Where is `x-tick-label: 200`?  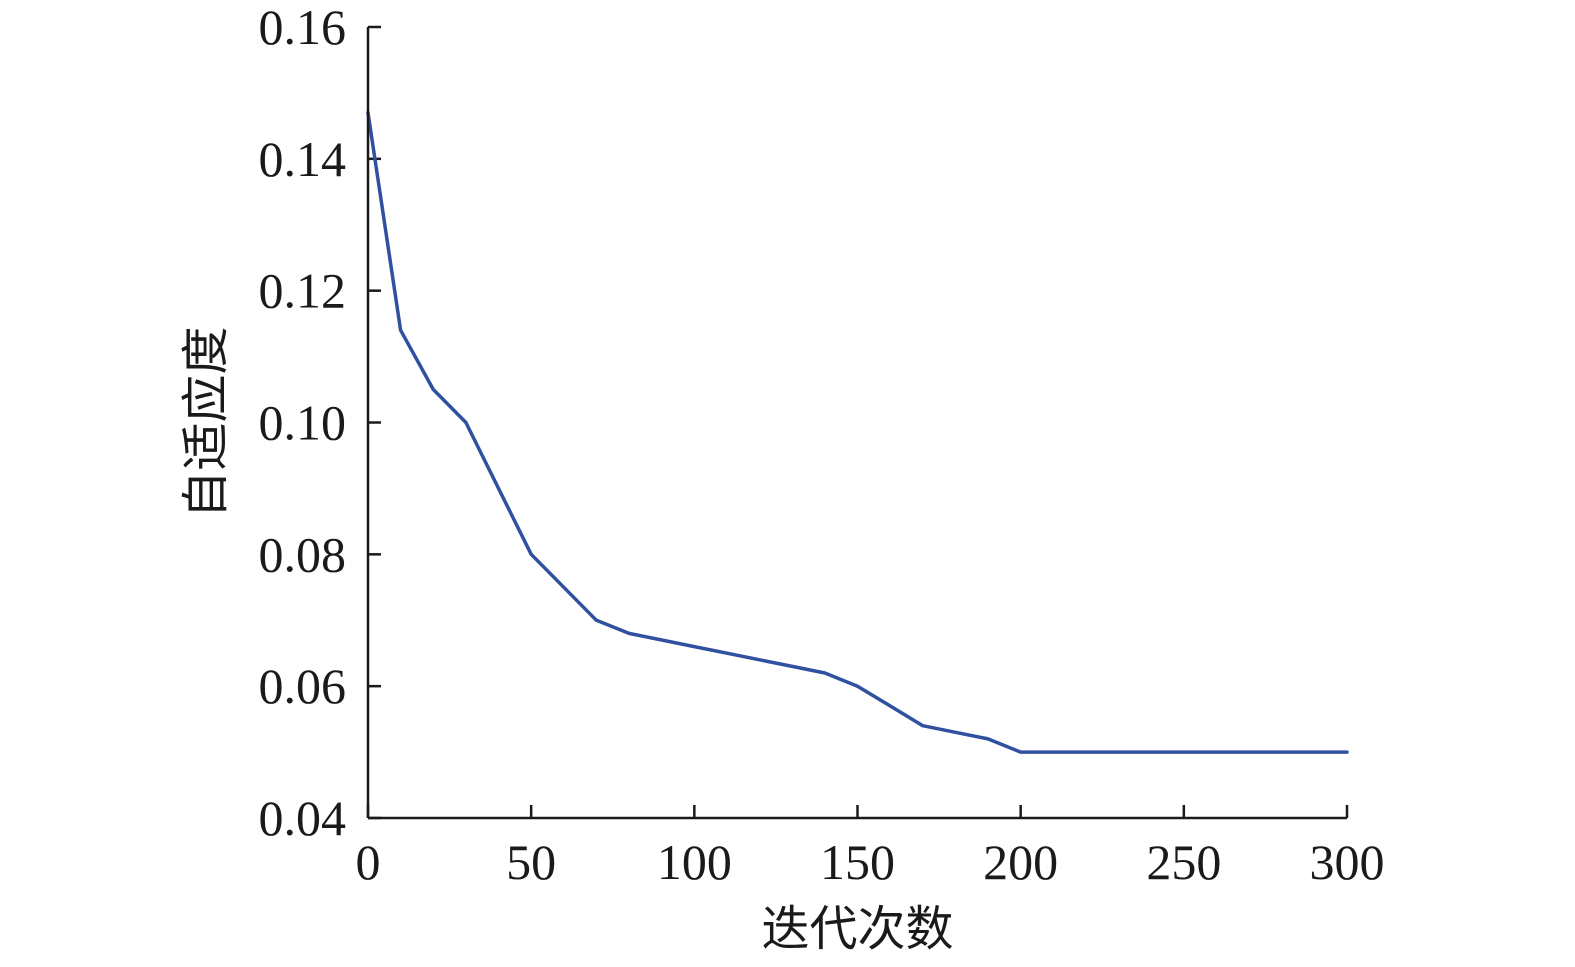
x-tick-label: 200 is located at coordinates (1020, 862).